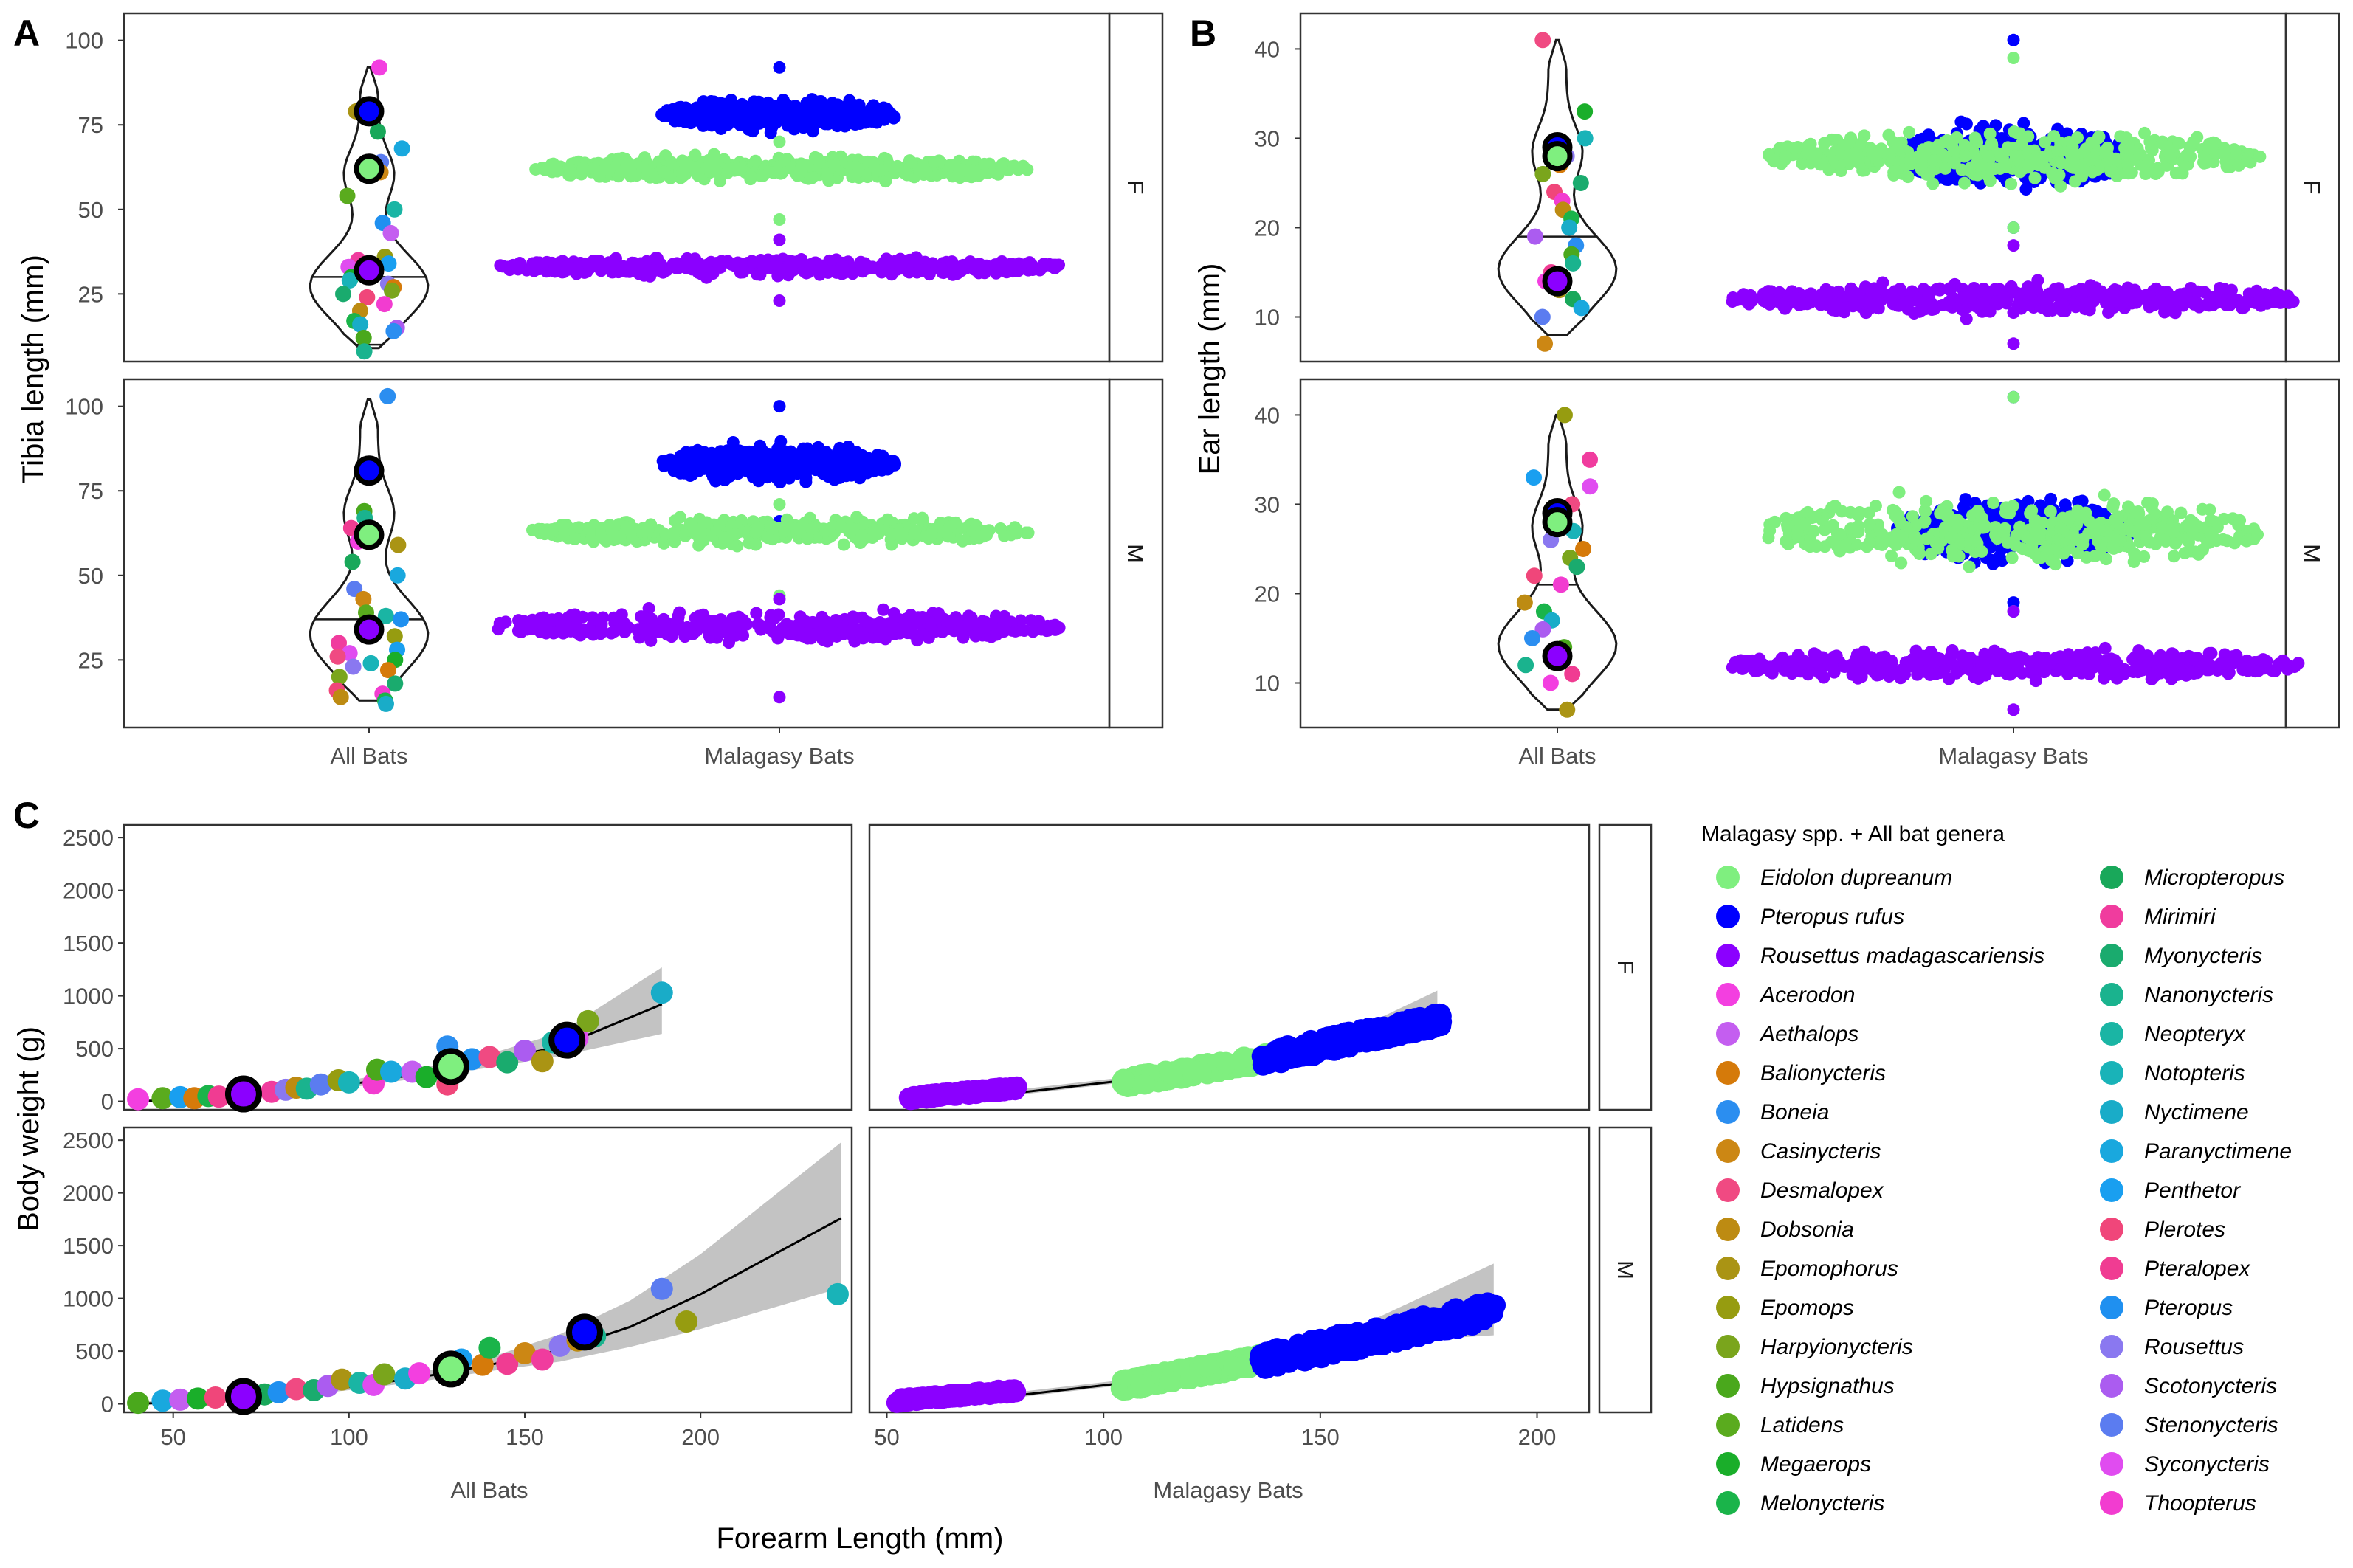 The image size is (2353, 1568). I want to click on legend-item: Desmalopex, so click(1800, 1190).